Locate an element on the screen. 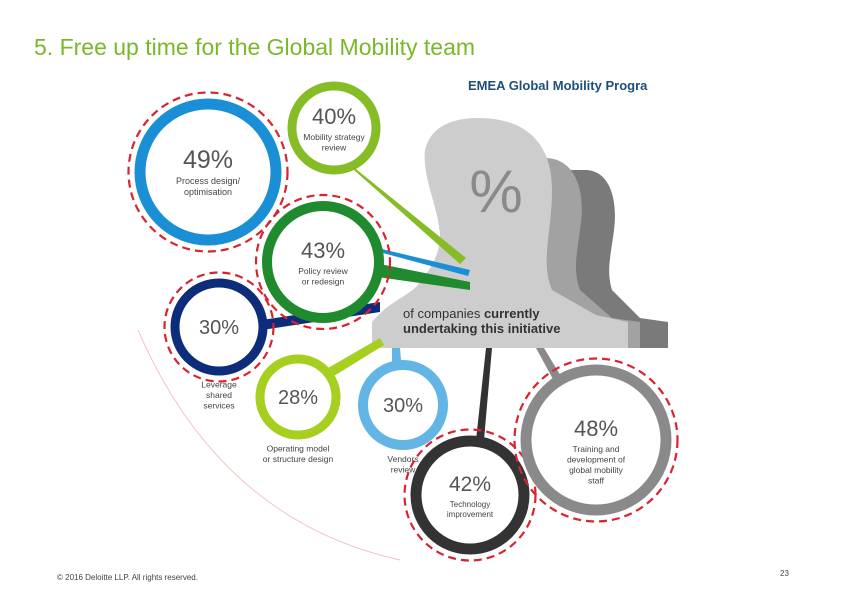 The height and width of the screenshot is (596, 842). initiative-label: Training and is located at coordinates (596, 449).